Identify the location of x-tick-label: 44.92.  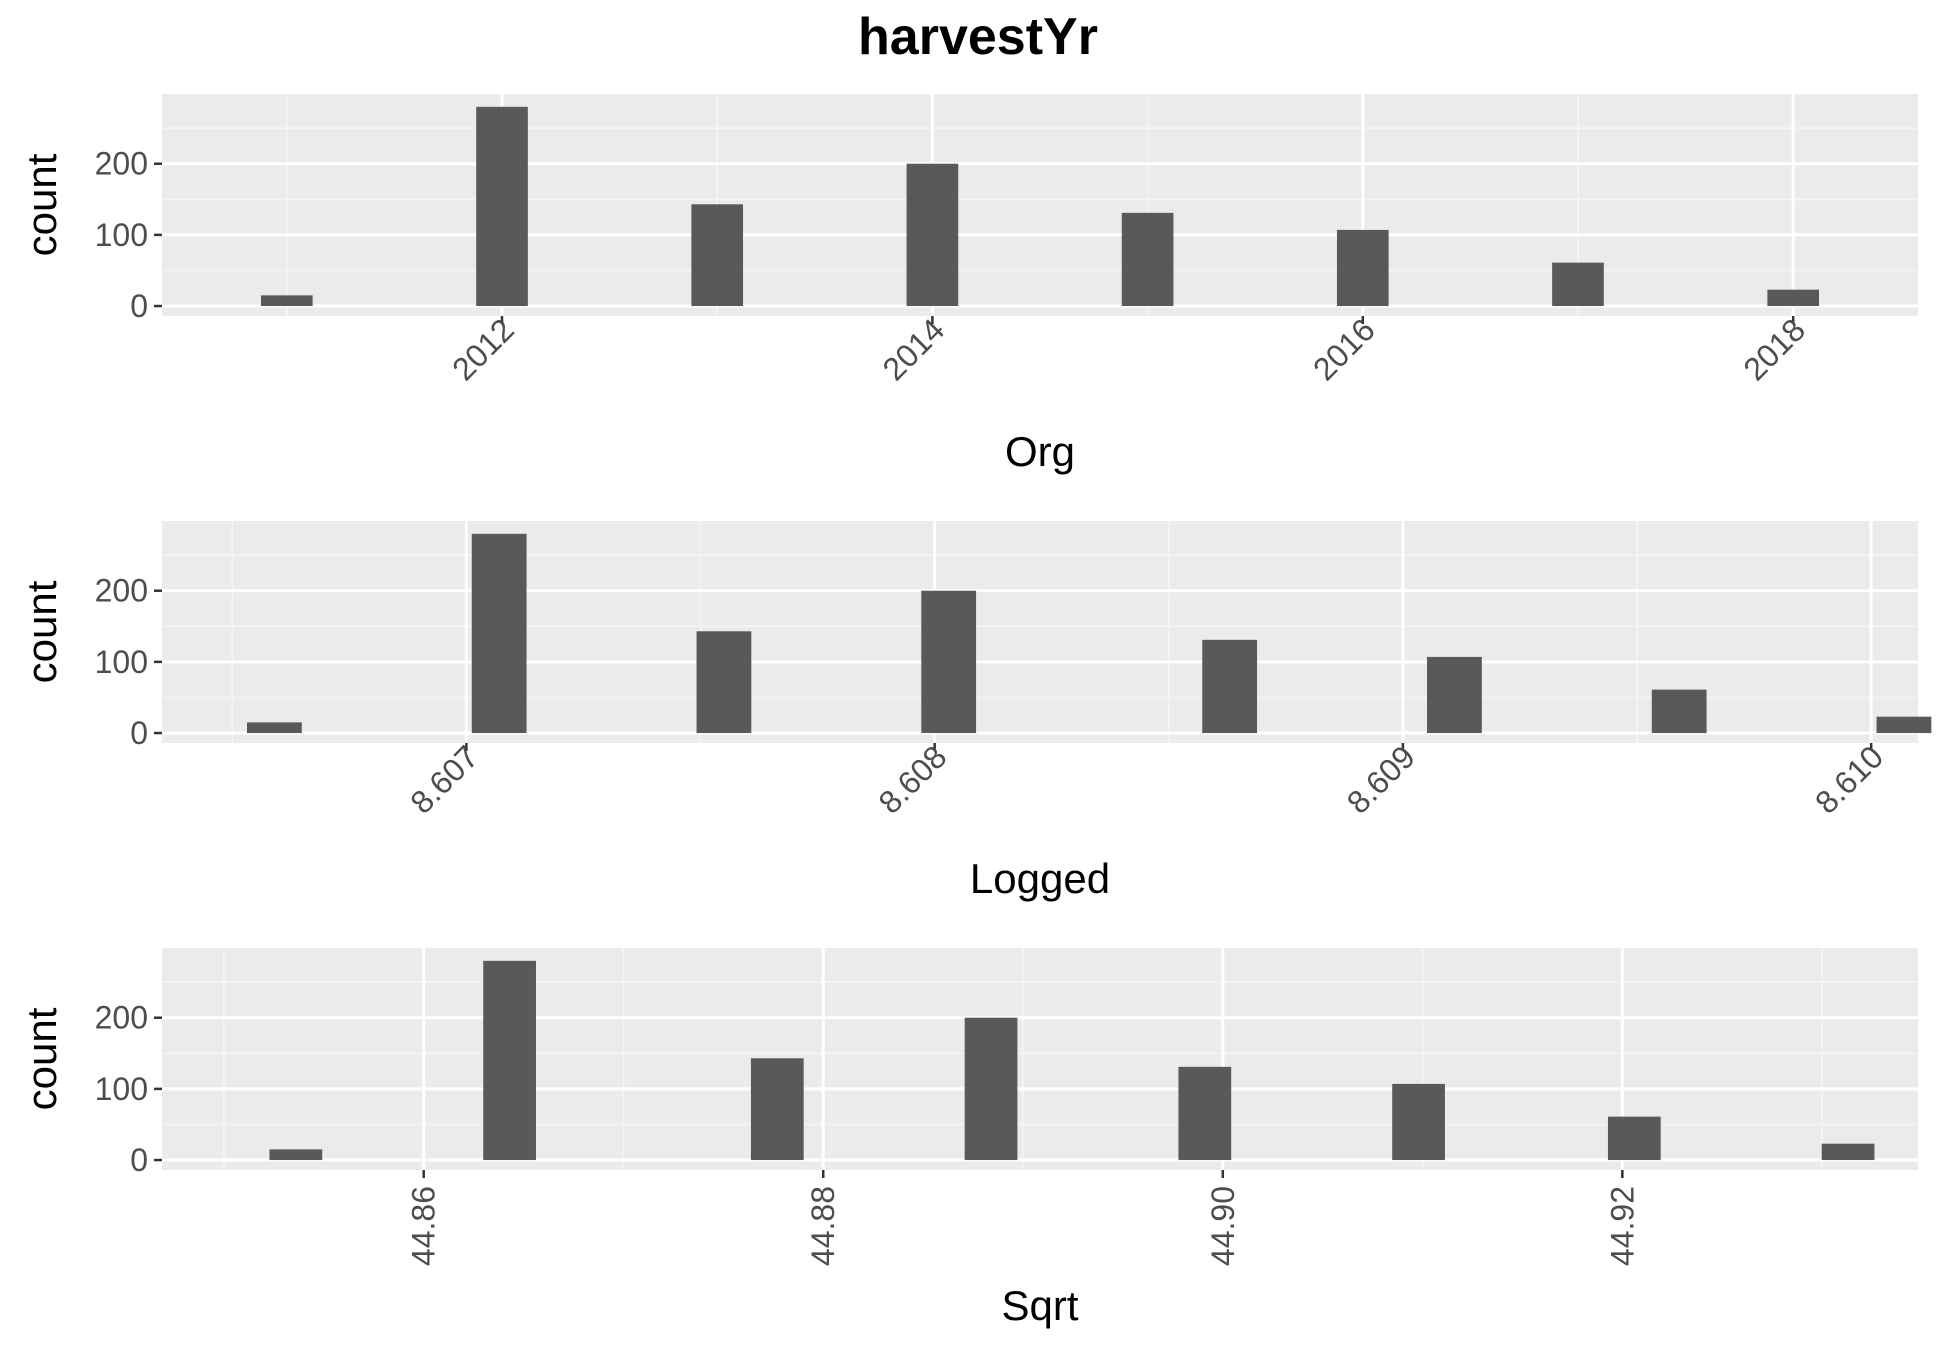
(1622, 1226).